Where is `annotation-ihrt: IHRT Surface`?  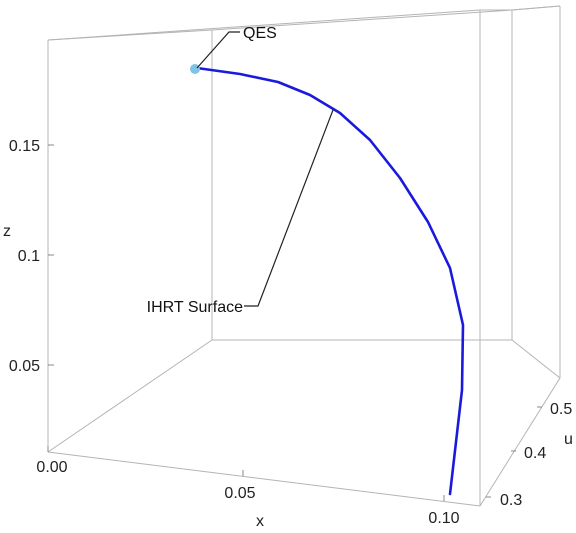 annotation-ihrt: IHRT Surface is located at coordinates (240, 212).